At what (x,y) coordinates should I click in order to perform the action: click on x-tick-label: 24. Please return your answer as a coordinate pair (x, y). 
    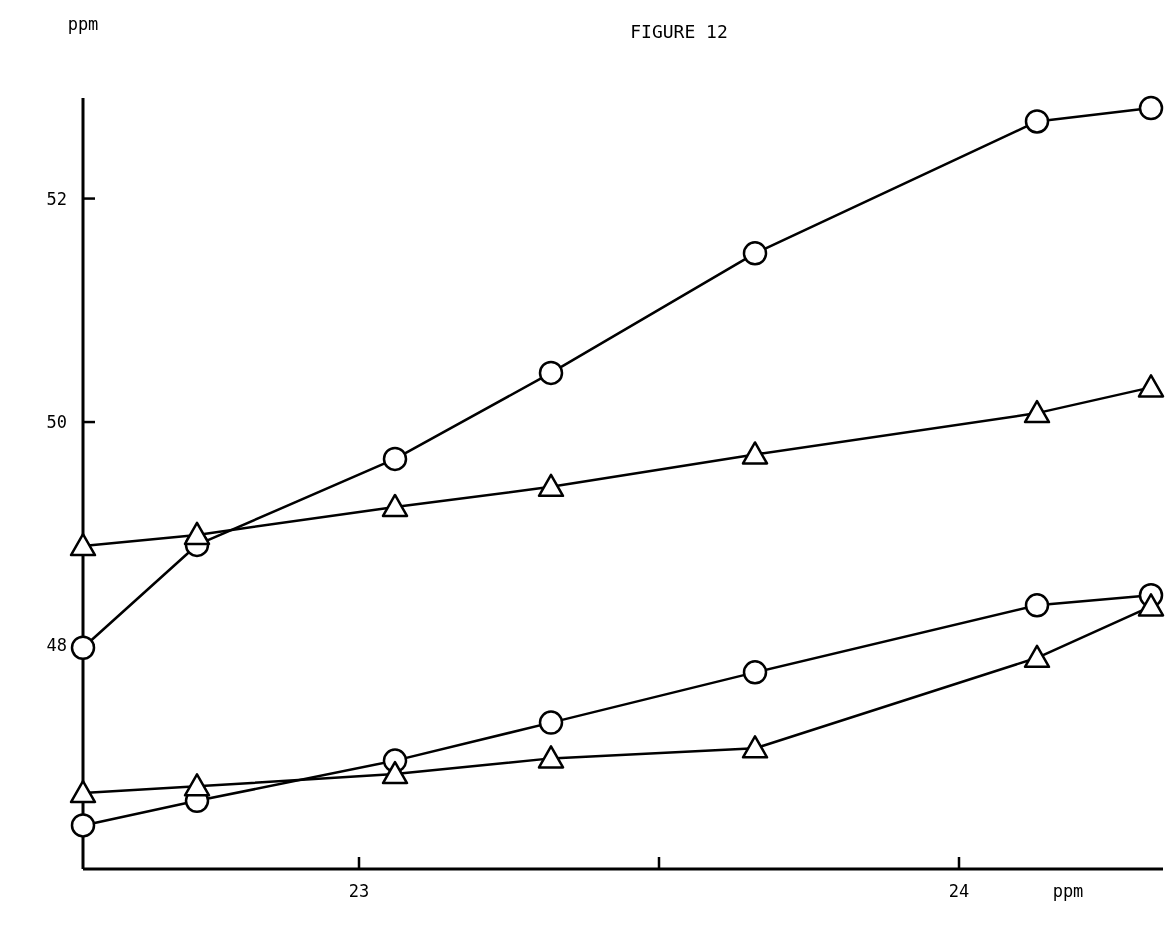
    Looking at the image, I should click on (959, 891).